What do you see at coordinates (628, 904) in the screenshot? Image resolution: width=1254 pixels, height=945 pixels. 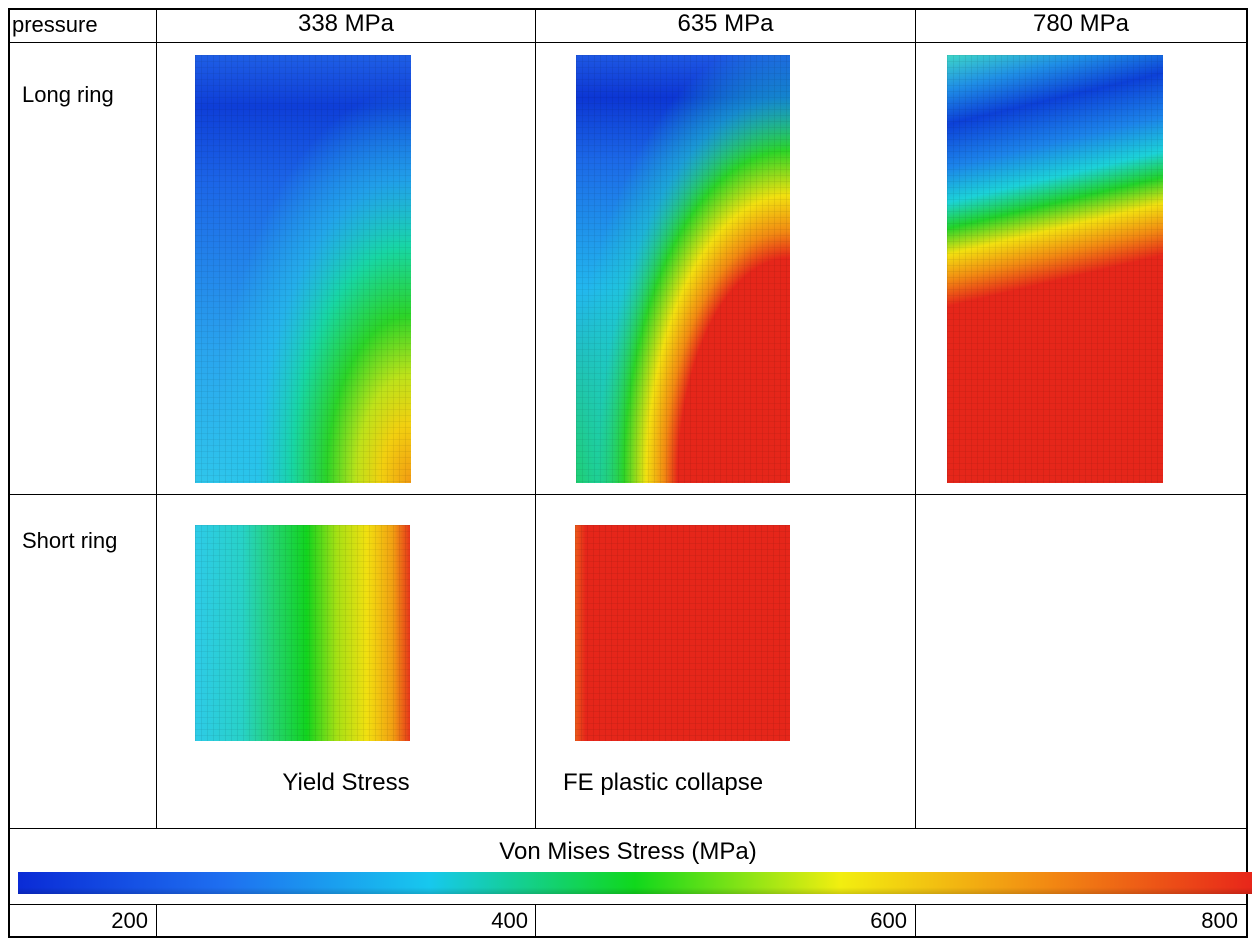 I see `table-border-colorbar` at bounding box center [628, 904].